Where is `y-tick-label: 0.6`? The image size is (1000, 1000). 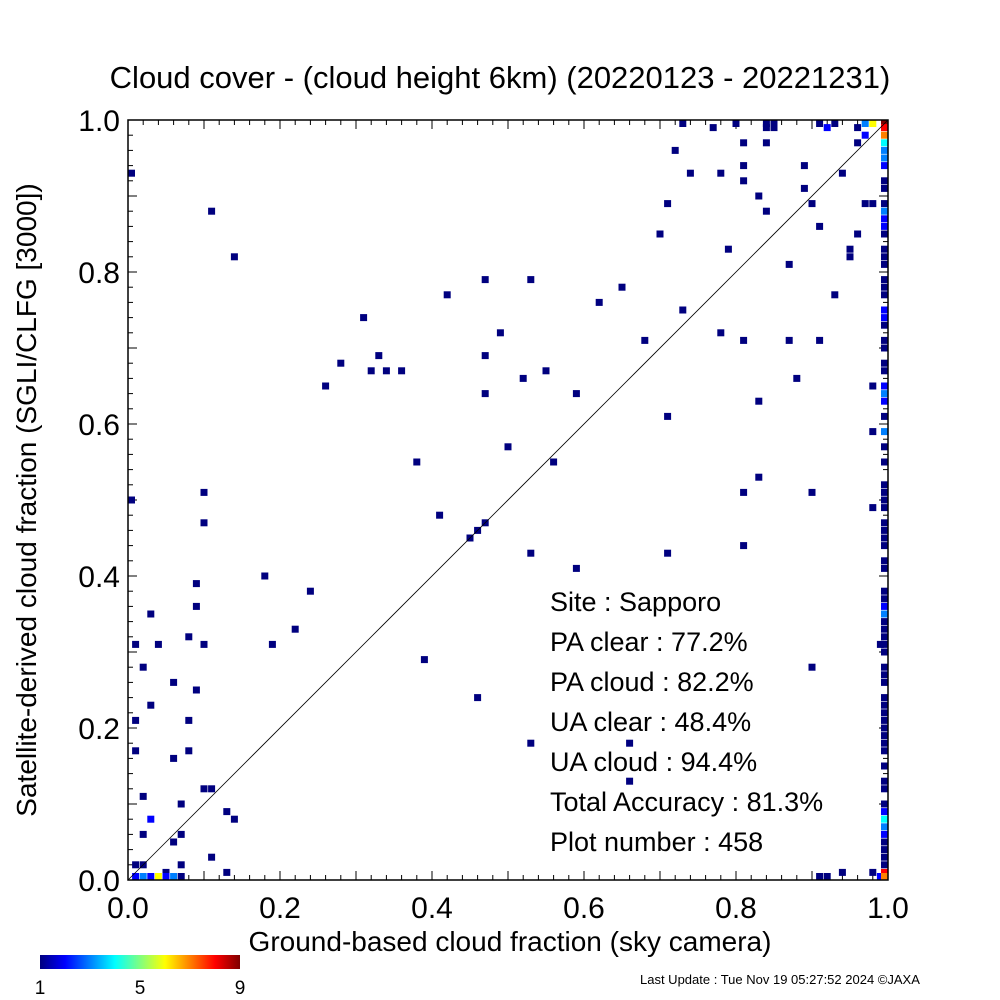 y-tick-label: 0.6 is located at coordinates (99, 425).